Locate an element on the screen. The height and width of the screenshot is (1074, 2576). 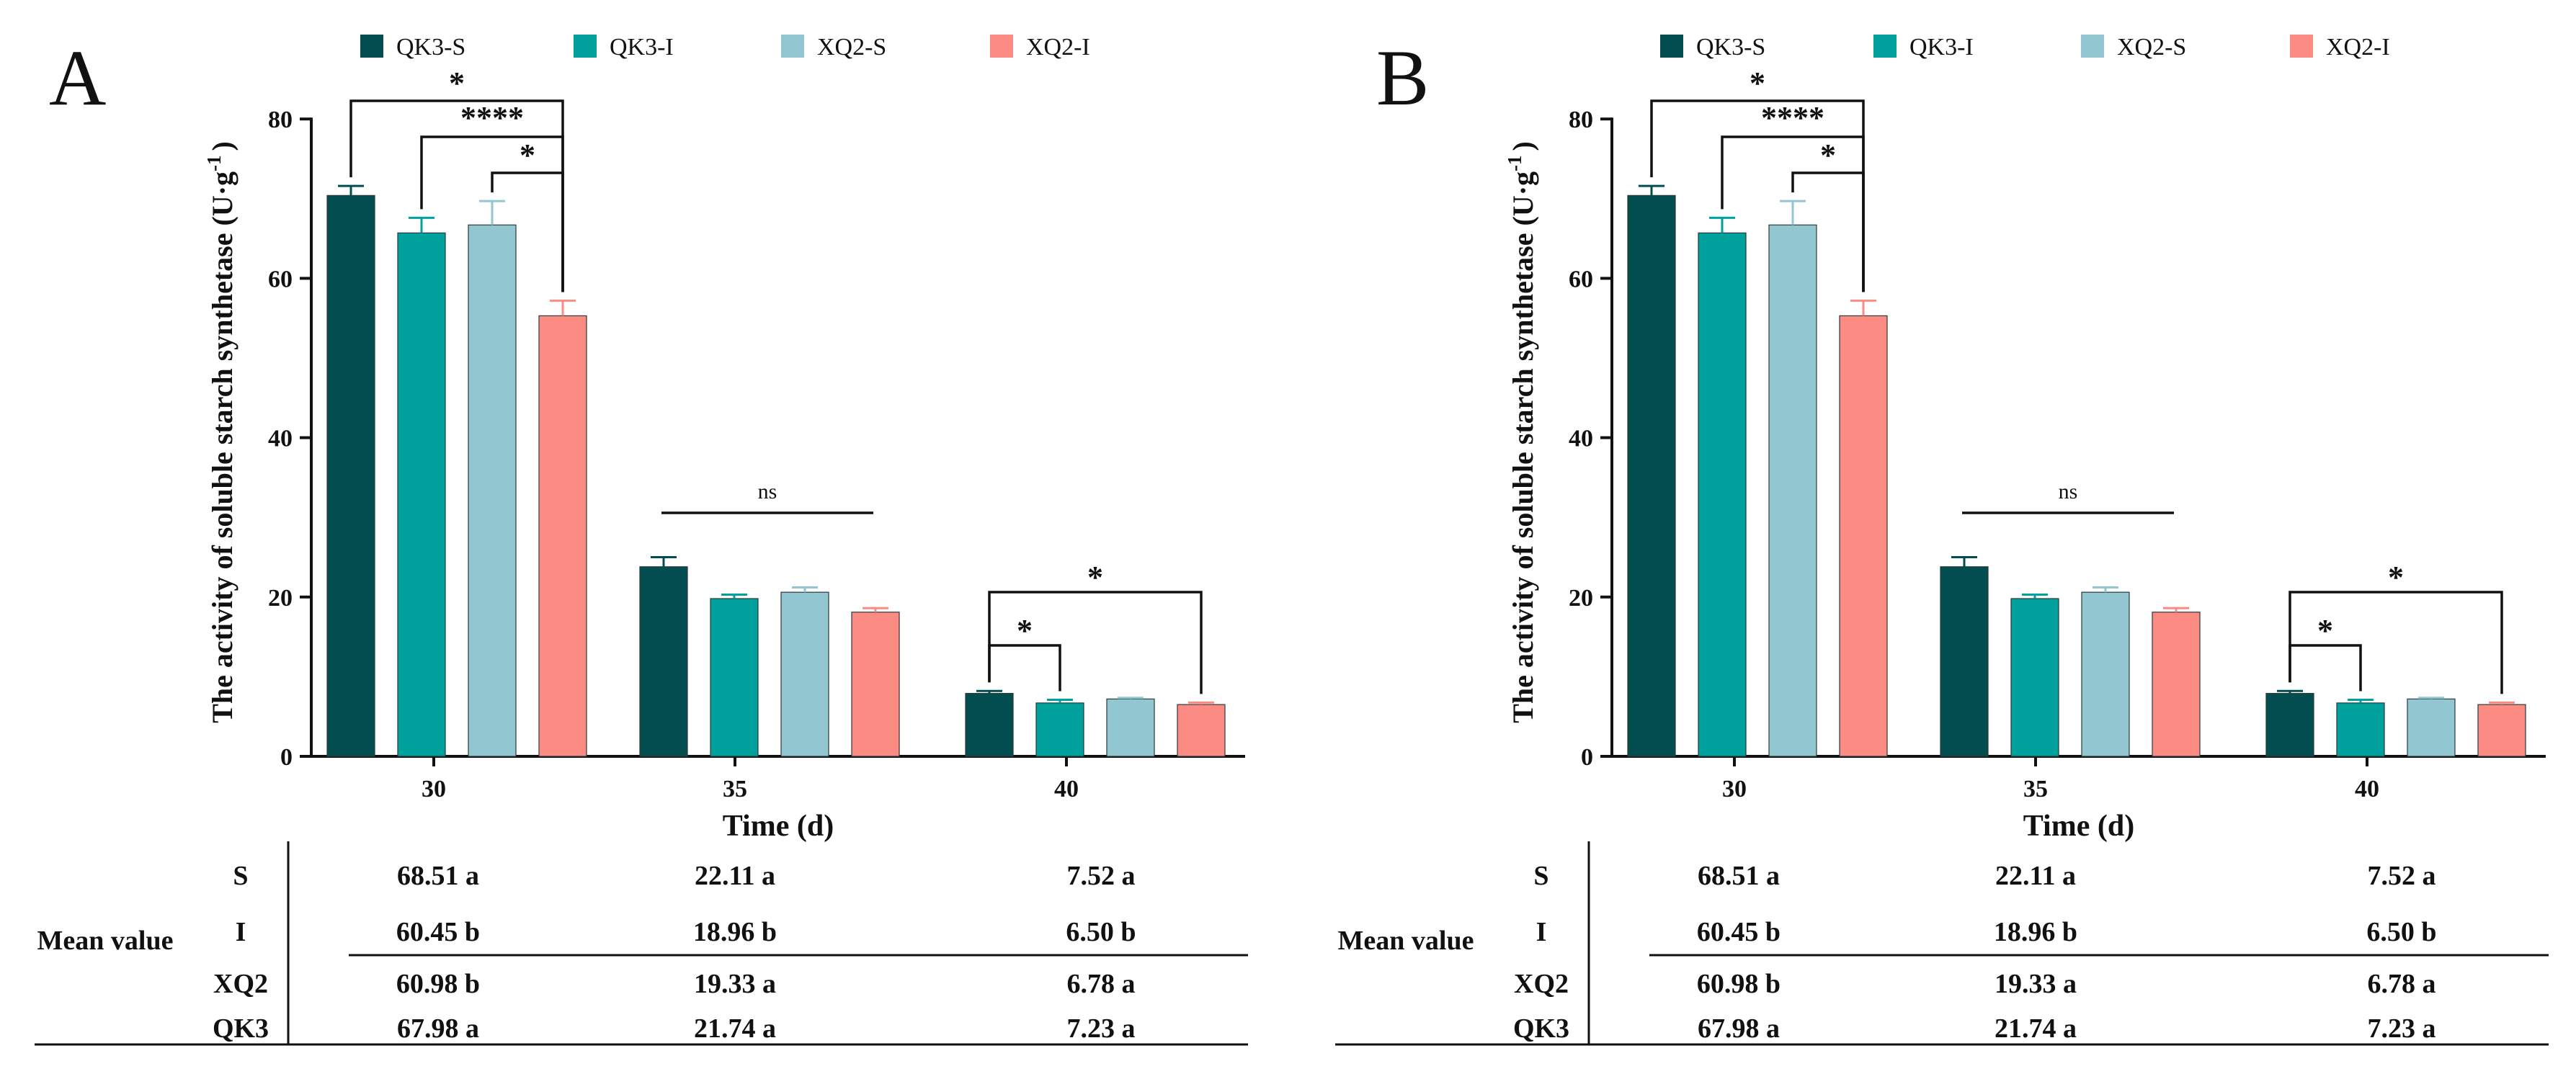
table-row-group-label: Mean value is located at coordinates (1406, 941).